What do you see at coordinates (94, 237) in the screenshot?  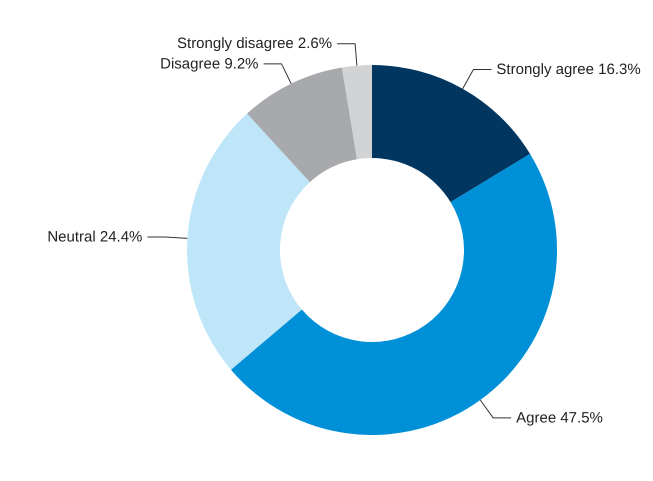 I see `slice-label: Neutral 24.4%` at bounding box center [94, 237].